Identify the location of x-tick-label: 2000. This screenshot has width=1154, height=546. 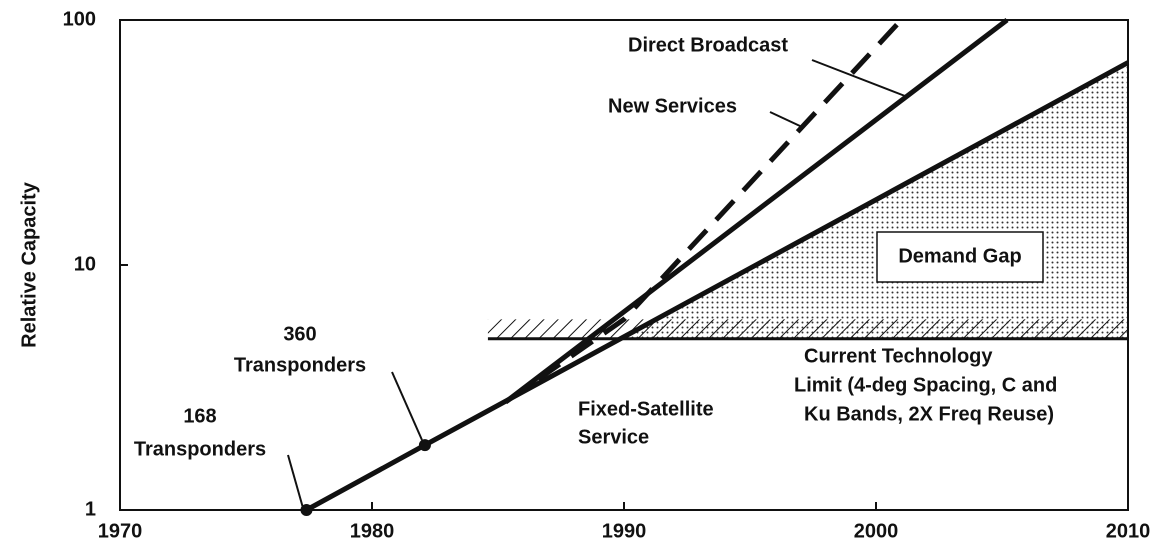
(876, 531).